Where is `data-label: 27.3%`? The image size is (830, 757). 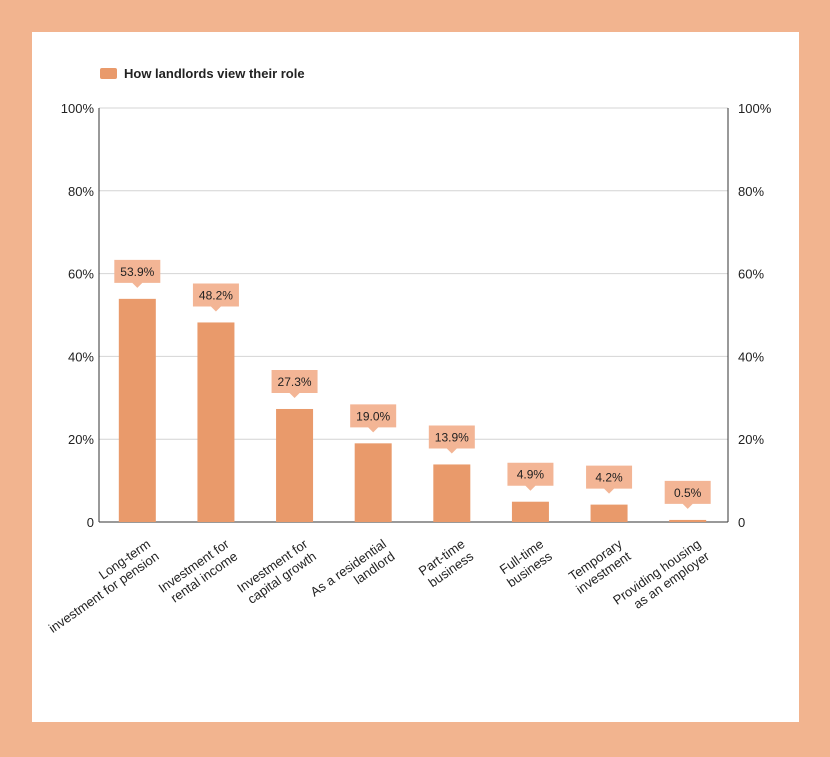 data-label: 27.3% is located at coordinates (295, 382).